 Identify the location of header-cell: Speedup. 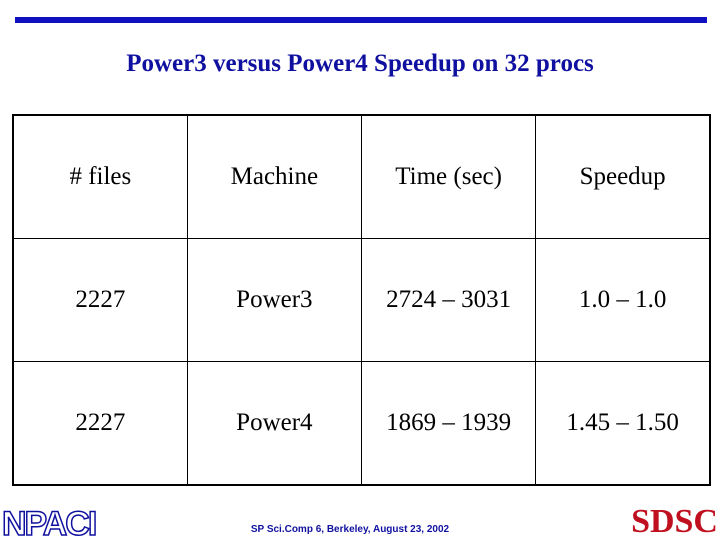
(623, 177).